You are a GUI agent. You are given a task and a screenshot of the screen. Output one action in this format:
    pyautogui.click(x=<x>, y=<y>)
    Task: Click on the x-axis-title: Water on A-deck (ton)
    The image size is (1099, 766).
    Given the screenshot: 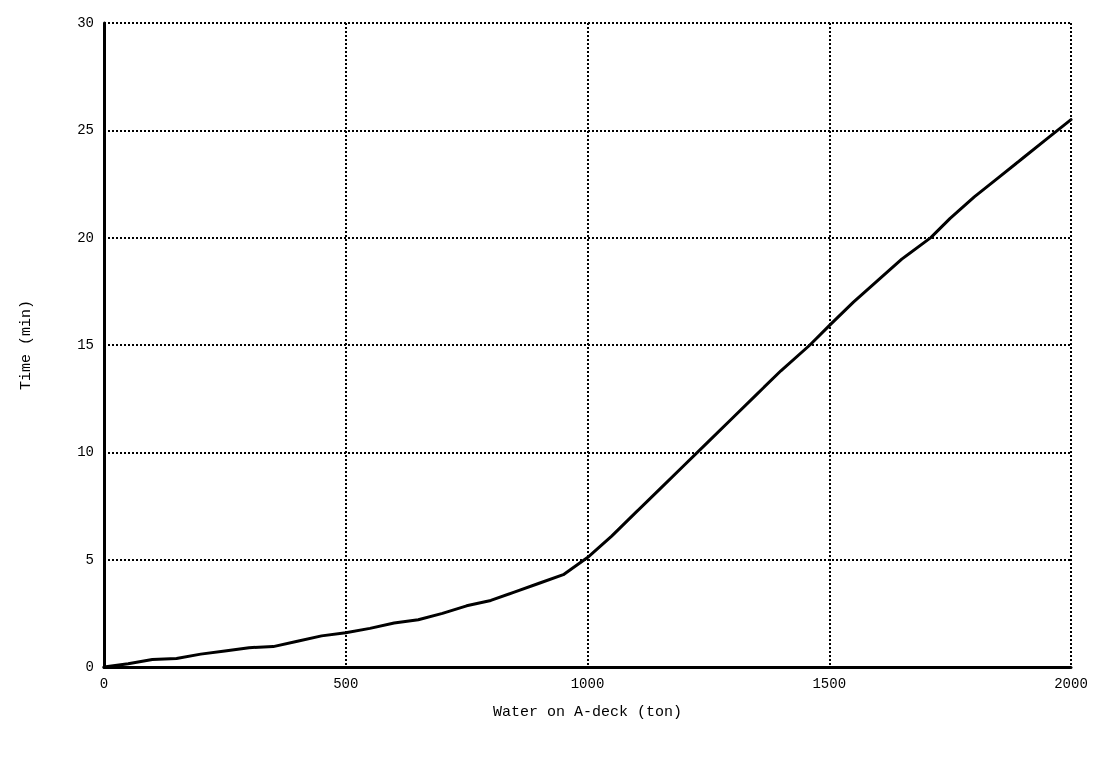 What is the action you would take?
    pyautogui.click(x=587, y=712)
    